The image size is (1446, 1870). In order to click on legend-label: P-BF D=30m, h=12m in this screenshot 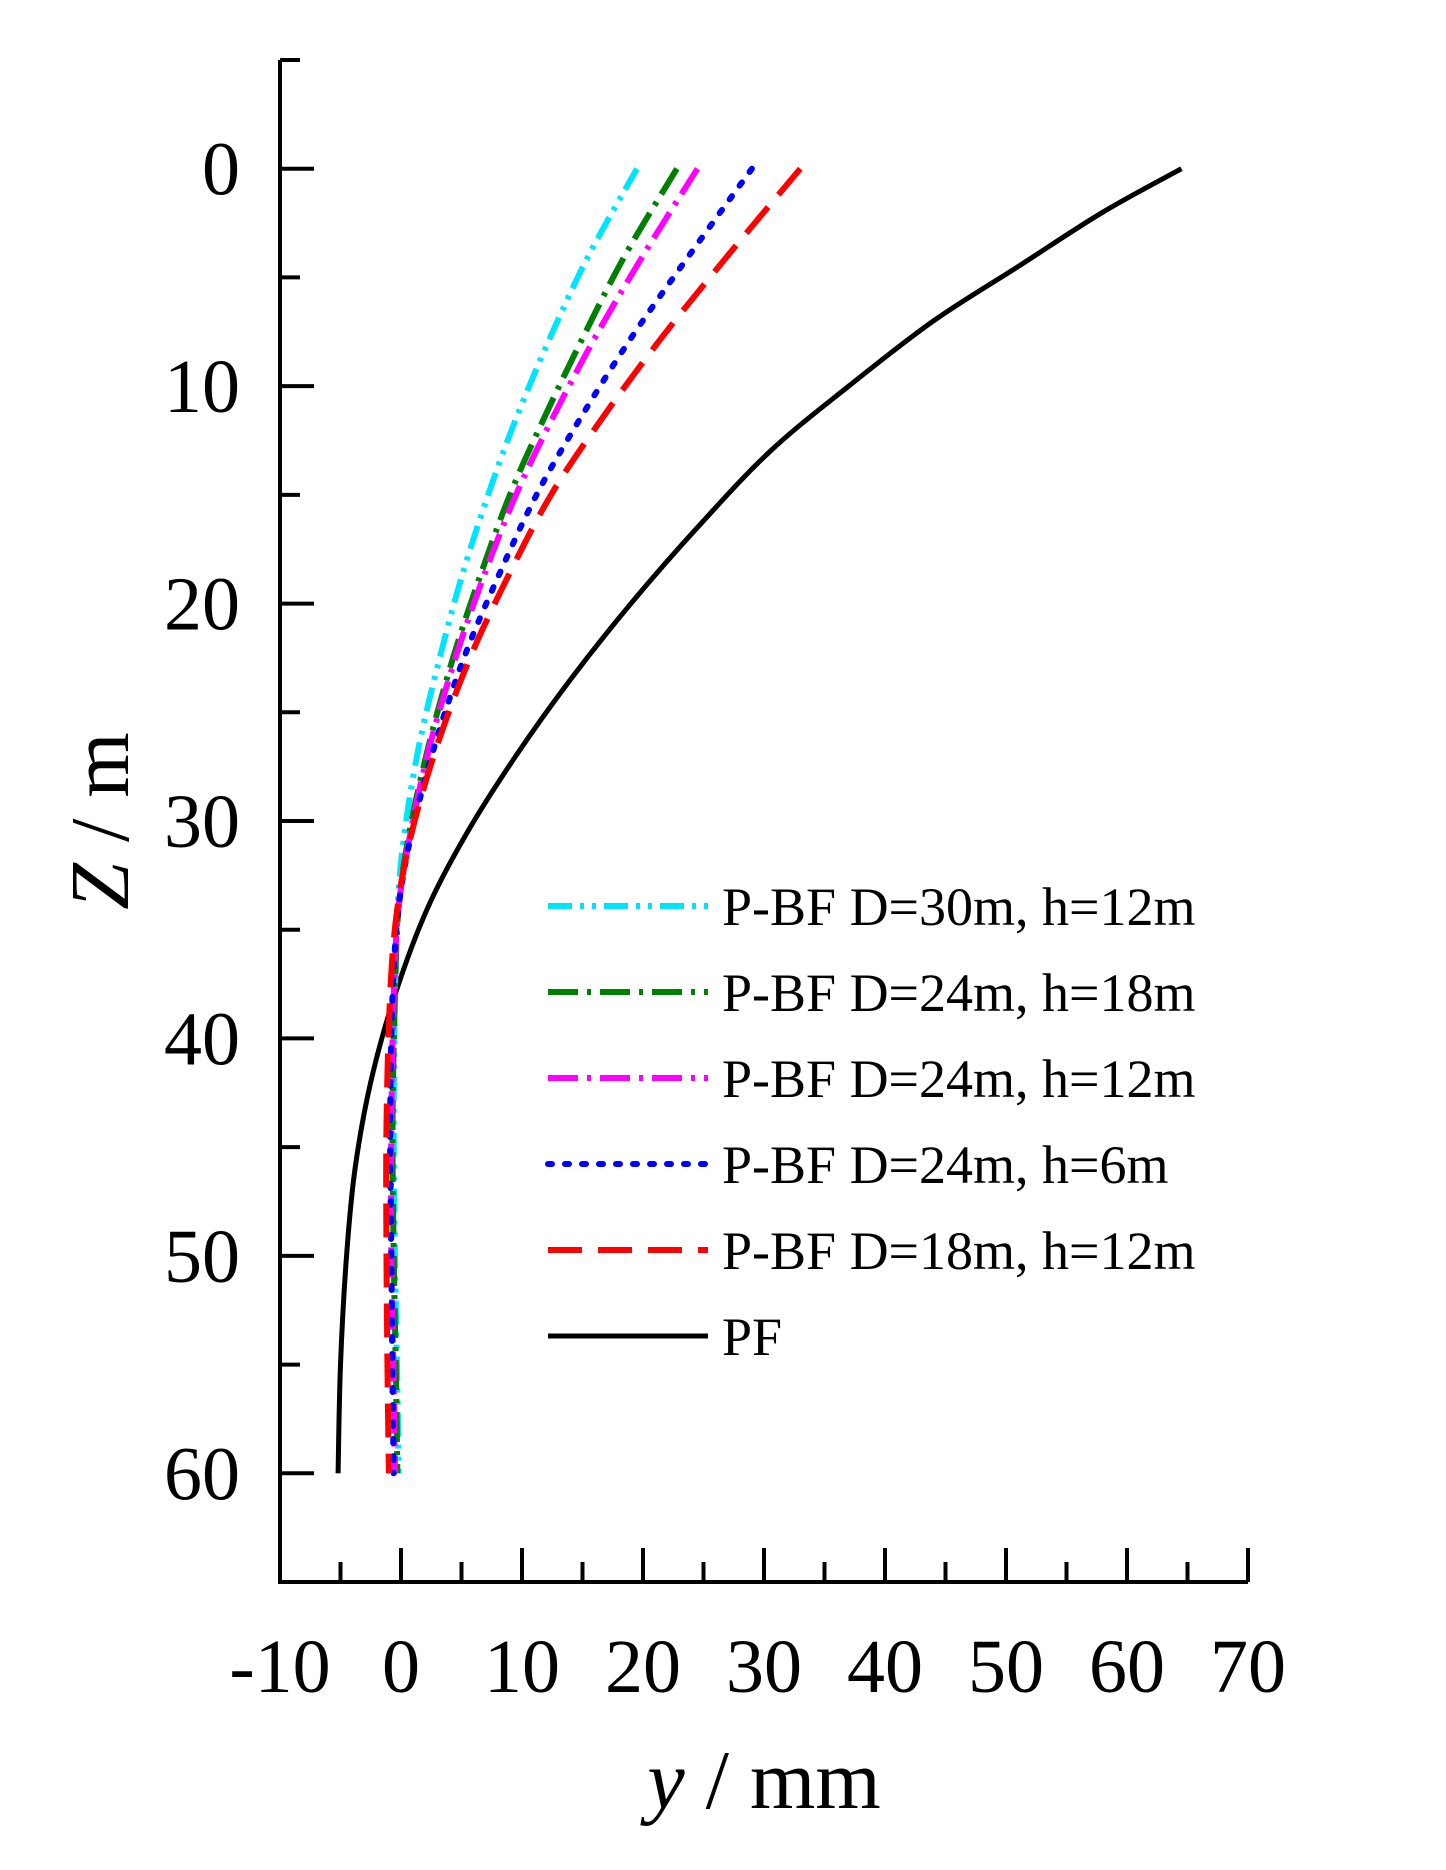, I will do `click(958, 907)`.